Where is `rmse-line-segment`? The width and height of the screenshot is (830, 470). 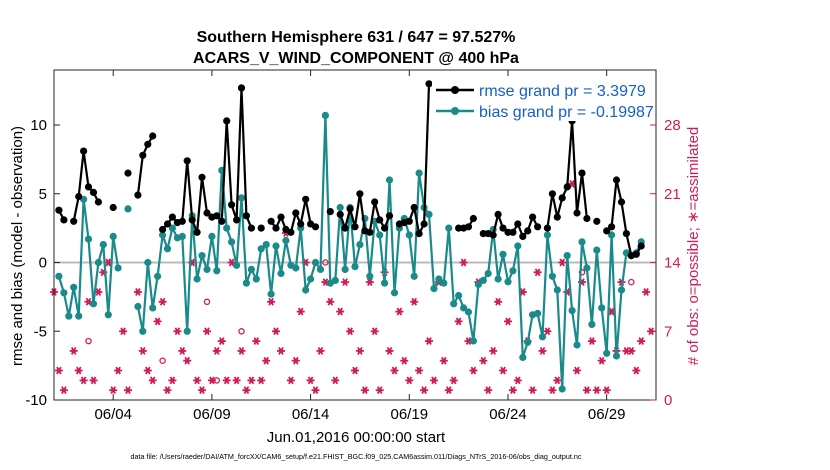 rmse-line-segment is located at coordinates (293, 216).